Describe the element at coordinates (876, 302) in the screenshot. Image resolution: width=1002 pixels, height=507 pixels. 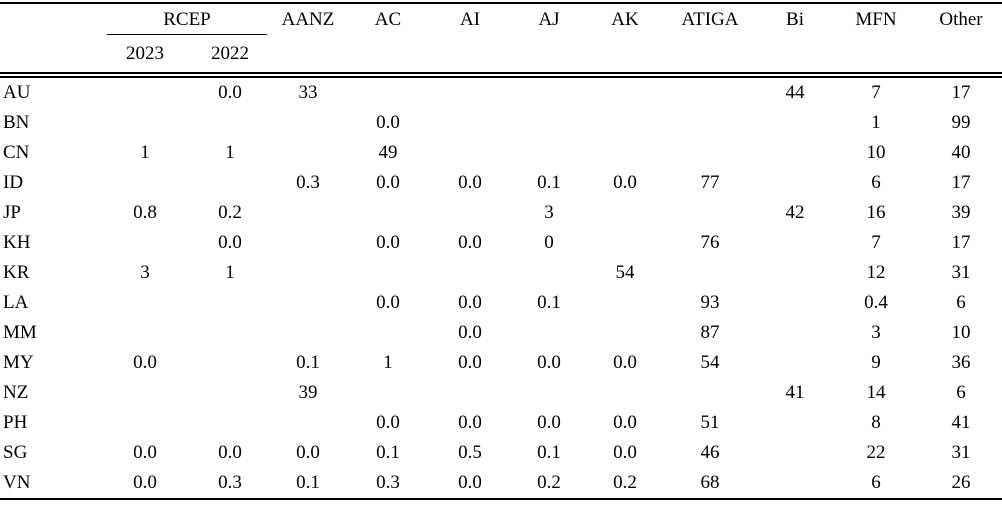
I see `table-cell: 0.4` at that location.